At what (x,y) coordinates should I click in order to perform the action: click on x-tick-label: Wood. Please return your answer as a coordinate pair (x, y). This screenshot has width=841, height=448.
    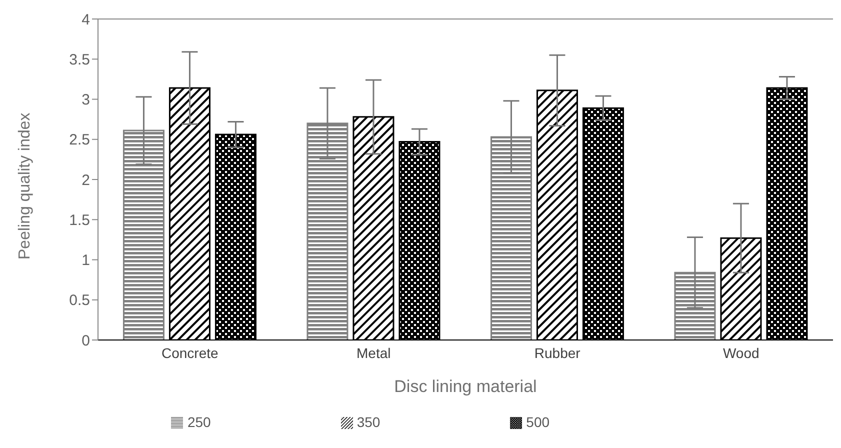
    Looking at the image, I should click on (741, 352).